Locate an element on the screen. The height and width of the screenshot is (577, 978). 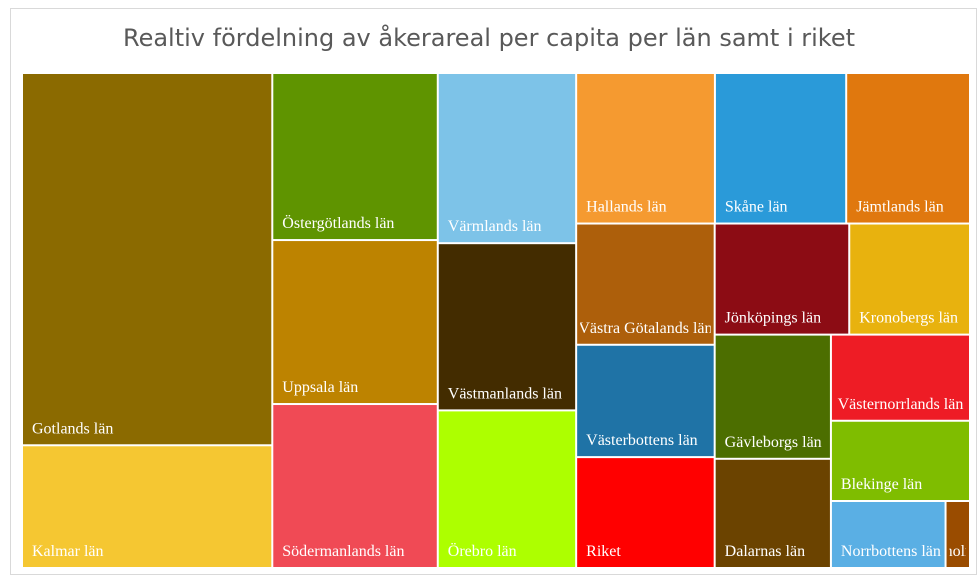
tile-label: Västmanlands län is located at coordinates (505, 393).